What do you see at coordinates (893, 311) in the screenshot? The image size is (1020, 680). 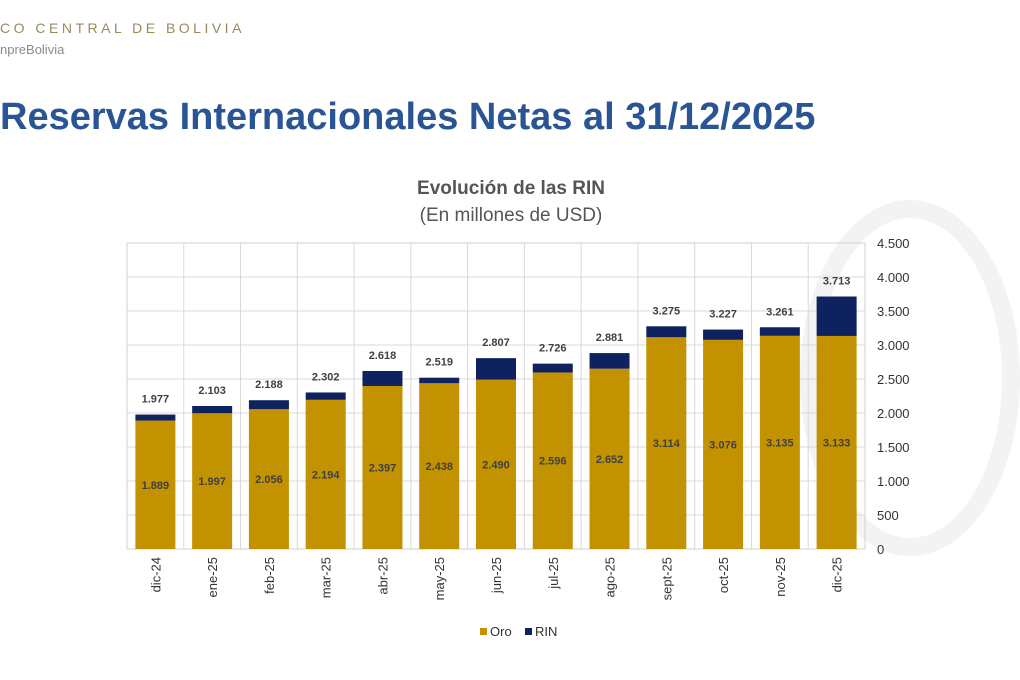 I see `y-tick-label: 3.500` at bounding box center [893, 311].